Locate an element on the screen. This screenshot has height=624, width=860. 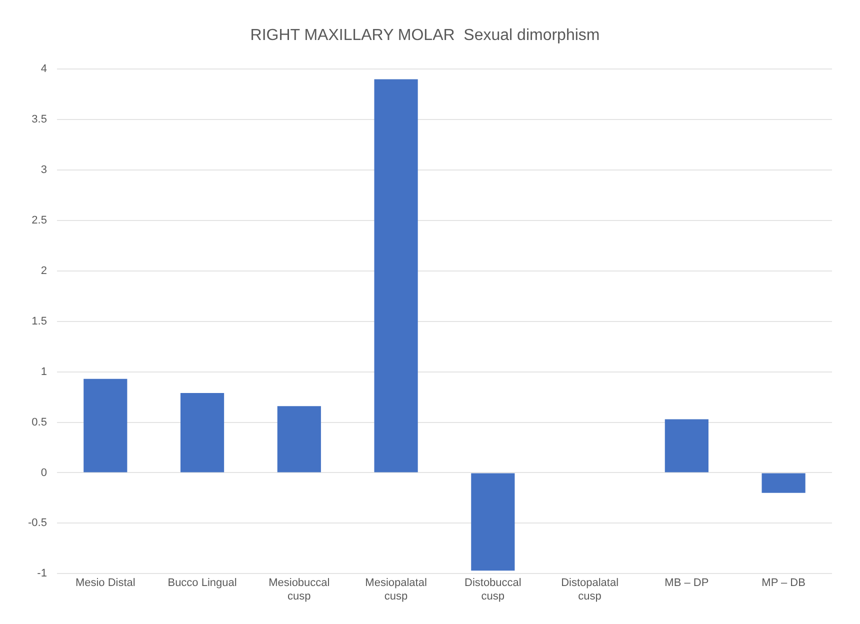
x-tick-label: Distobuccal cusp is located at coordinates (493, 589).